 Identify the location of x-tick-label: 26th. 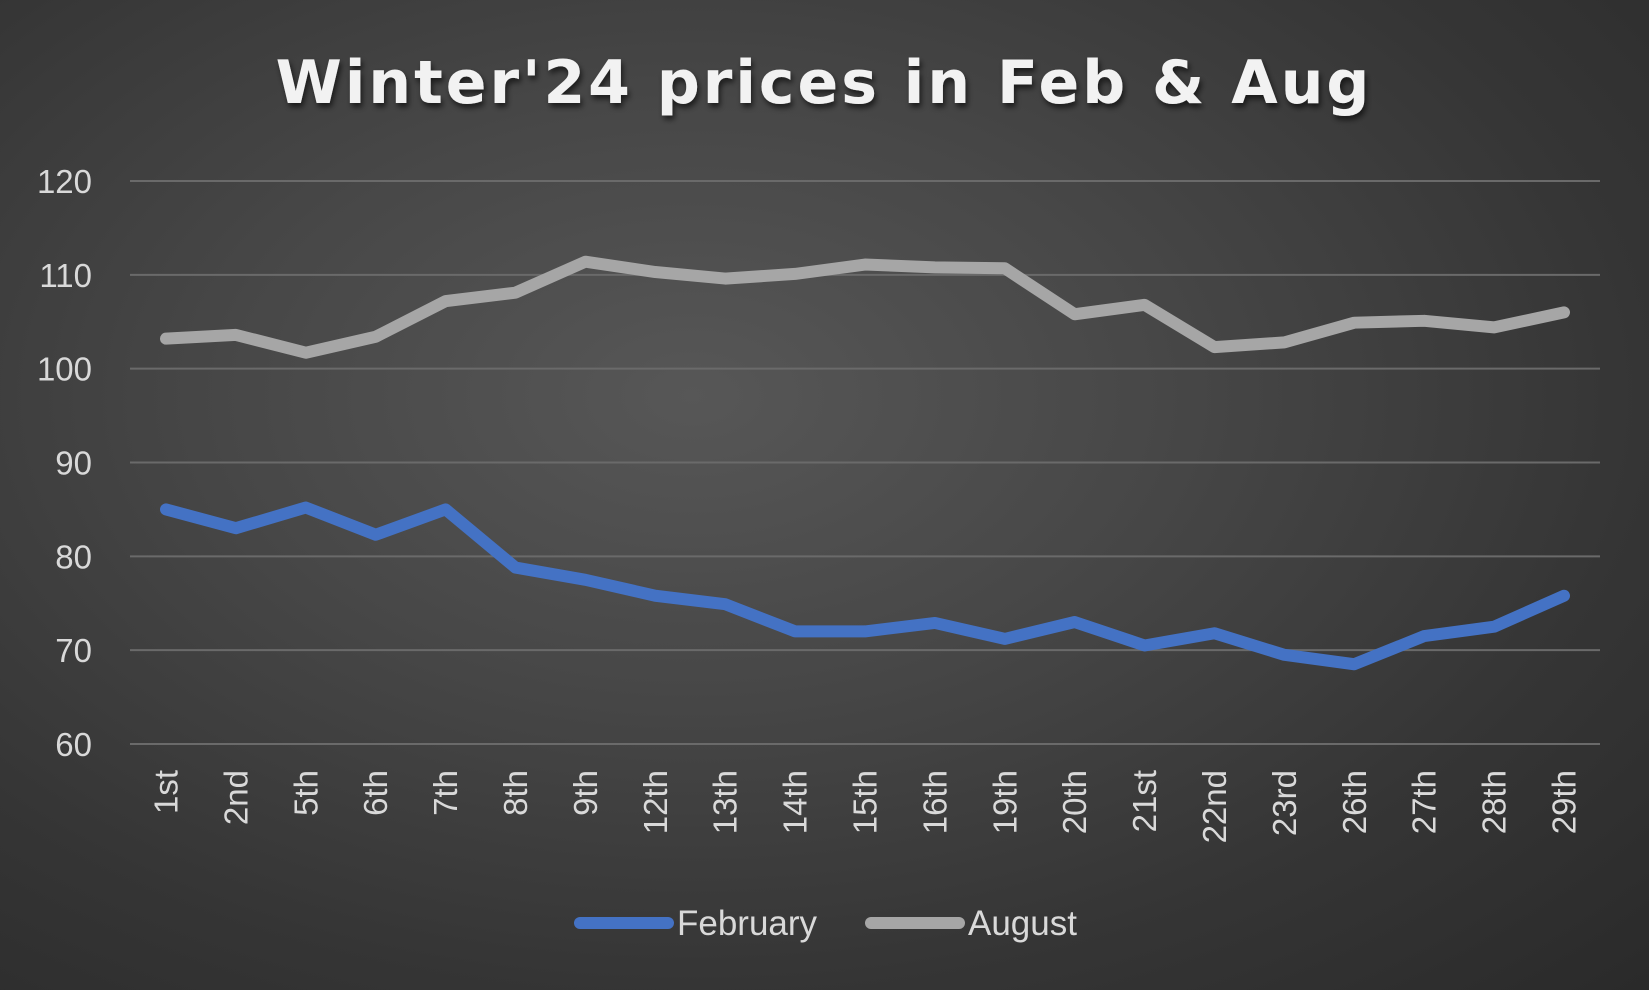
(1354, 802).